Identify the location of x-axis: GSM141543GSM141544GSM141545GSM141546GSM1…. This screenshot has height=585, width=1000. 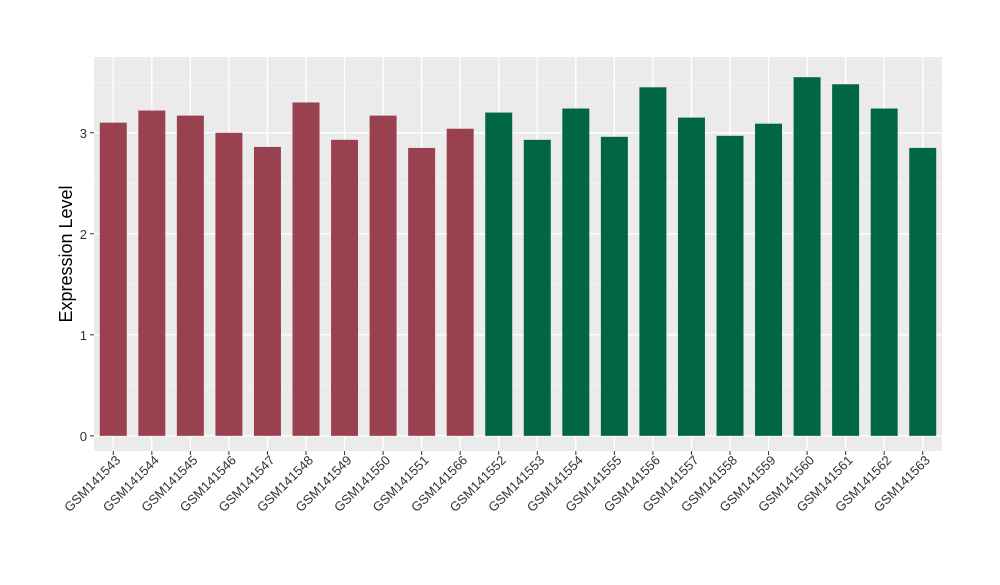
(497, 483).